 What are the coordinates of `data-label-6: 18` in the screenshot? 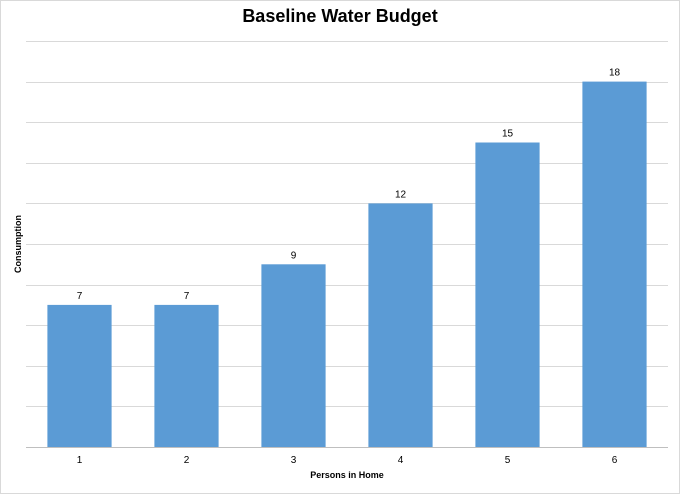 It's located at (615, 73).